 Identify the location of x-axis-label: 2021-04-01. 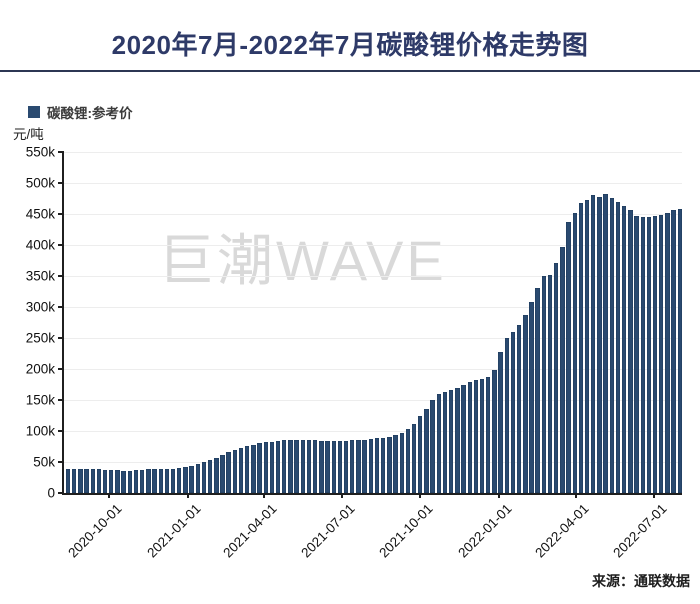
(250, 531).